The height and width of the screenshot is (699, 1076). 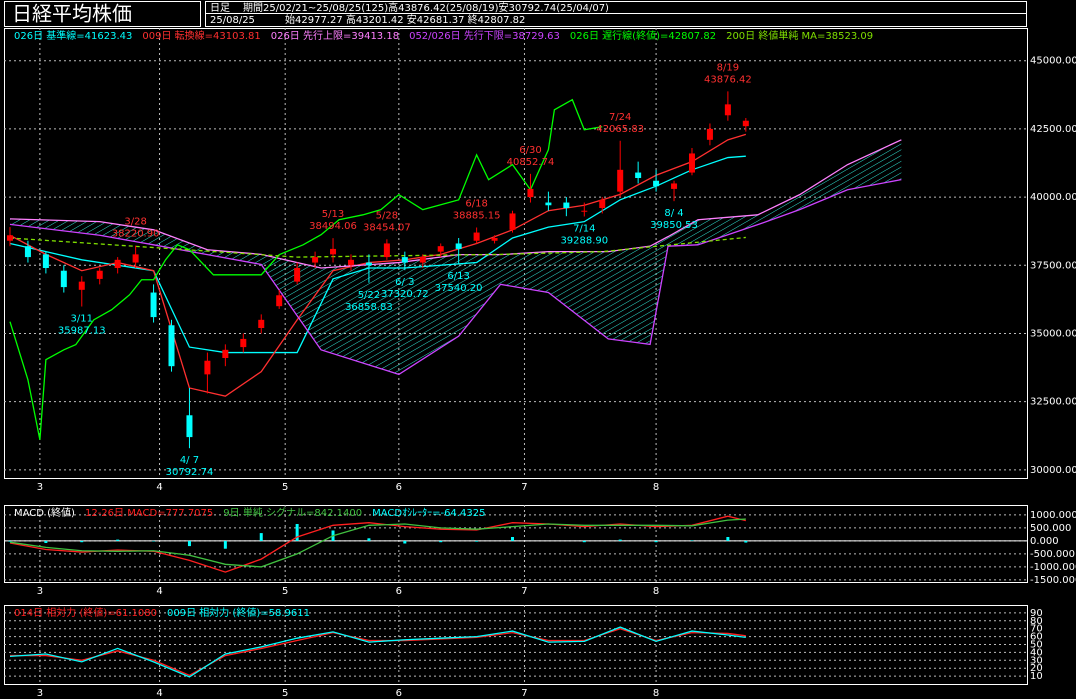 What do you see at coordinates (459, 288) in the screenshot?
I see `annotation-value: 37540.20` at bounding box center [459, 288].